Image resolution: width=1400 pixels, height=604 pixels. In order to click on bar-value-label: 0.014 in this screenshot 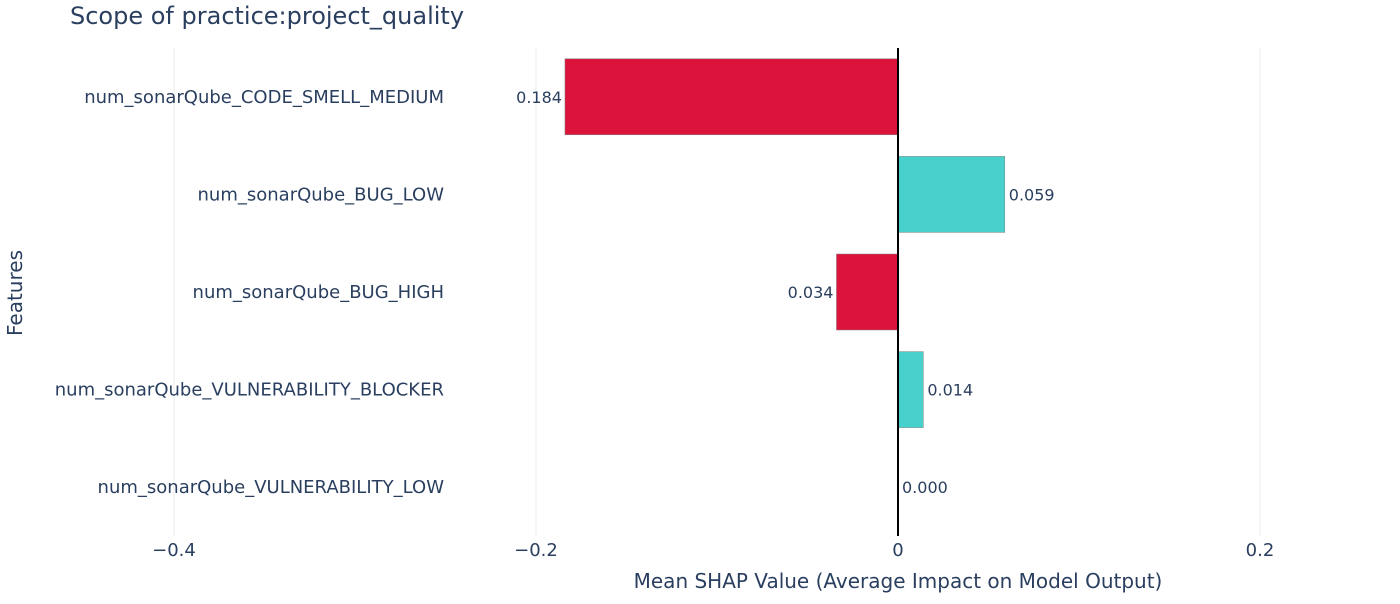, I will do `click(950, 390)`.